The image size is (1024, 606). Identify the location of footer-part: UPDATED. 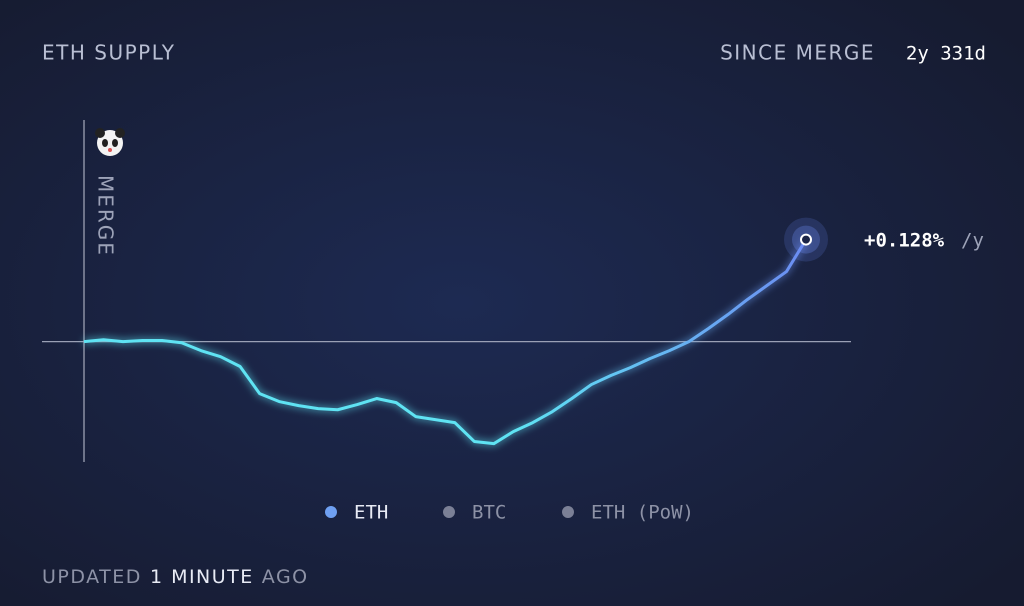
(92, 577).